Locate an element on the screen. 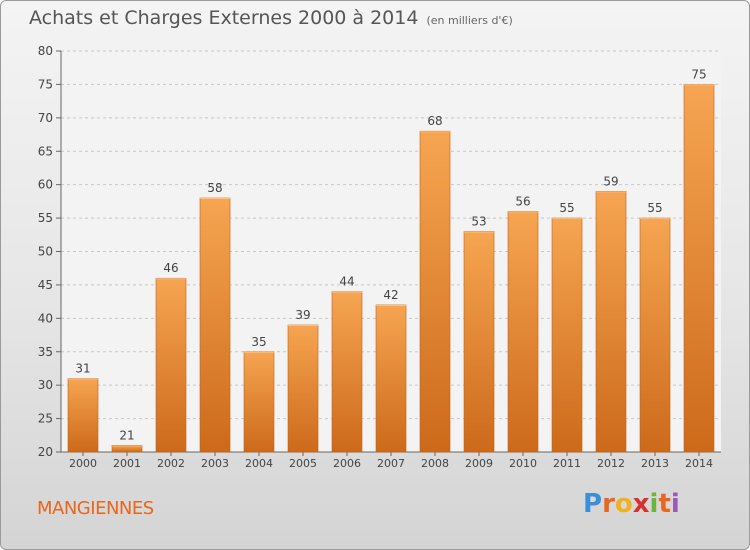  chart-title-text: Achats et Charges Externes 2000 à 2014 is located at coordinates (224, 18).